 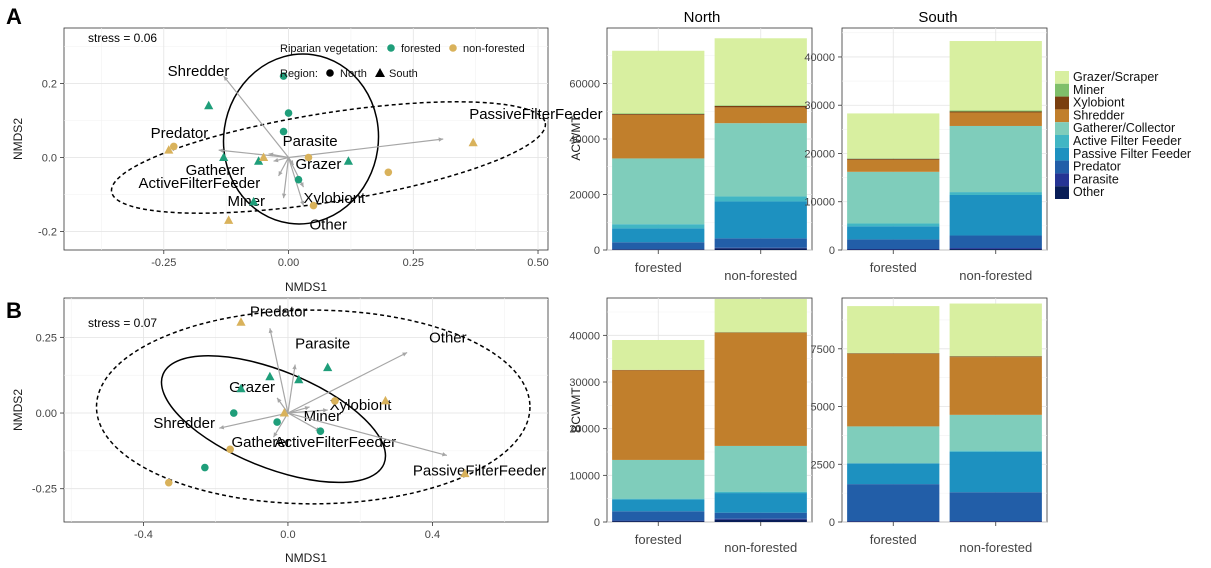 What do you see at coordinates (1132, 154) in the screenshot?
I see `legend-label-passive-filter-feeder: Passive Filter Feeder` at bounding box center [1132, 154].